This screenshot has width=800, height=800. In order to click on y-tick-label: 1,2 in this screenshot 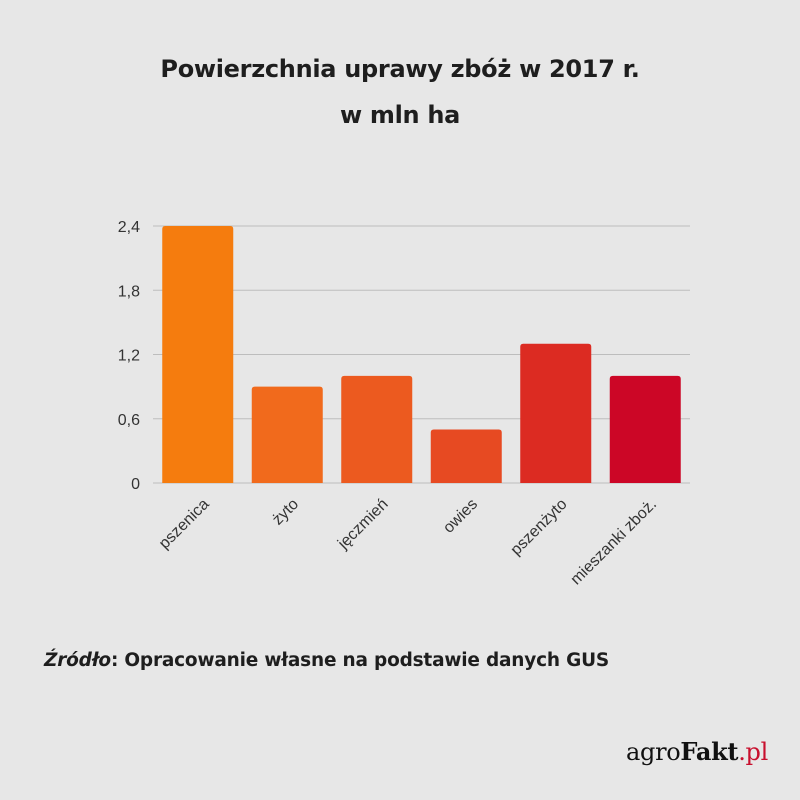, I will do `click(129, 356)`.